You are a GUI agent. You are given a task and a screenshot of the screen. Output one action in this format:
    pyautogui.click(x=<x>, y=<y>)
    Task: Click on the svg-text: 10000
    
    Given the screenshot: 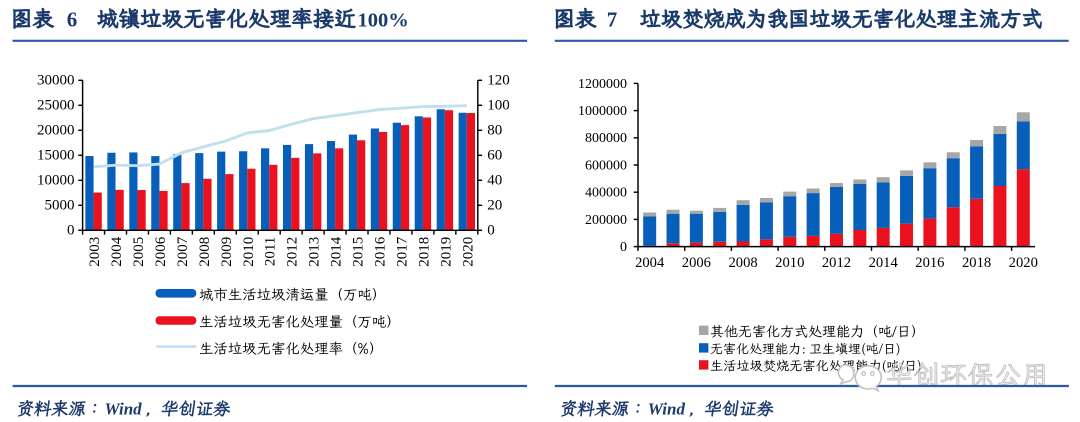 What is the action you would take?
    pyautogui.click(x=56, y=181)
    